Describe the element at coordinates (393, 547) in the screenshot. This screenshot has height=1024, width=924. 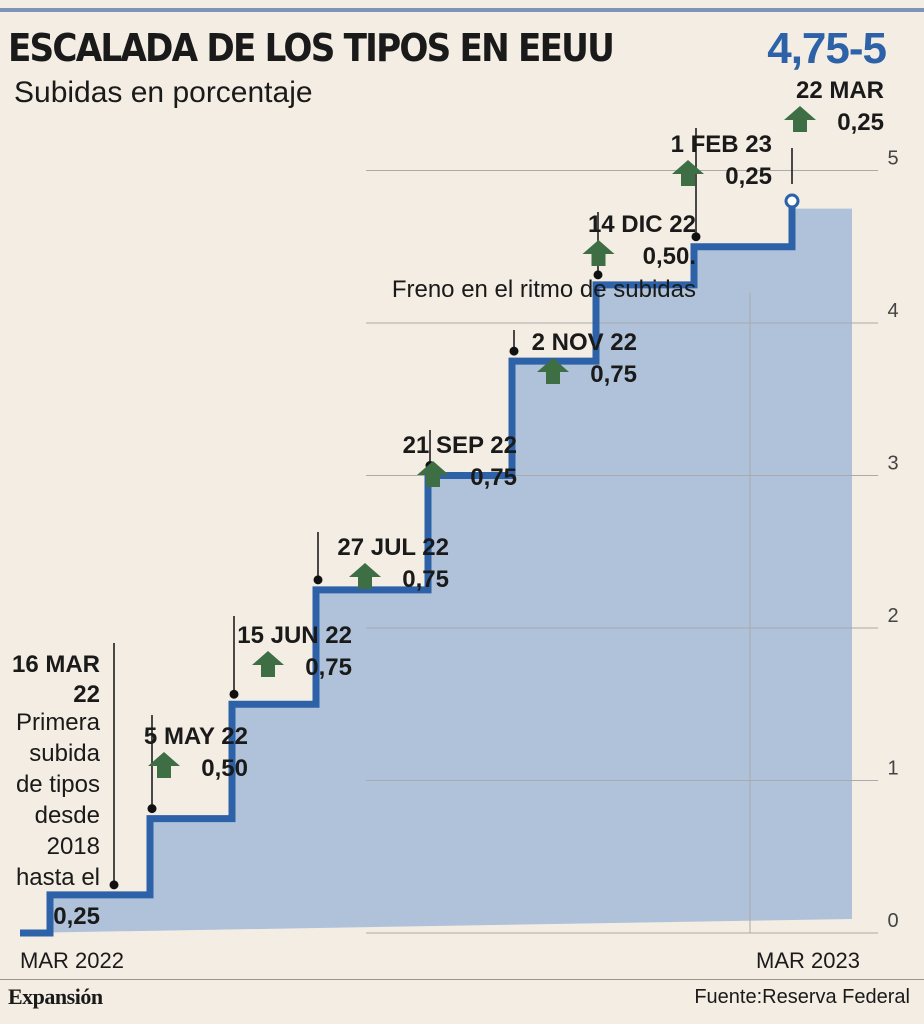
I see `annotation-date: 27 JUL 22` at that location.